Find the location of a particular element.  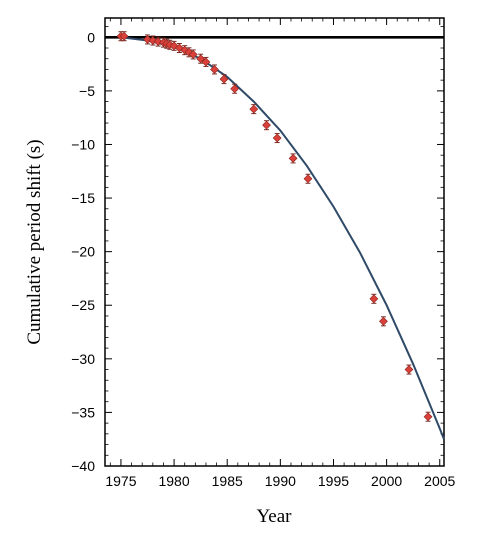

y-tick-label: −5 is located at coordinates (87, 91).